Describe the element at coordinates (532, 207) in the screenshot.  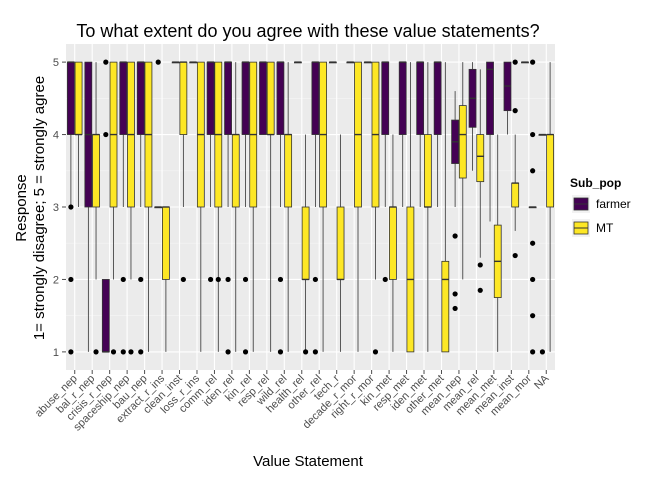
I see `box-MT-mean_mor` at that location.